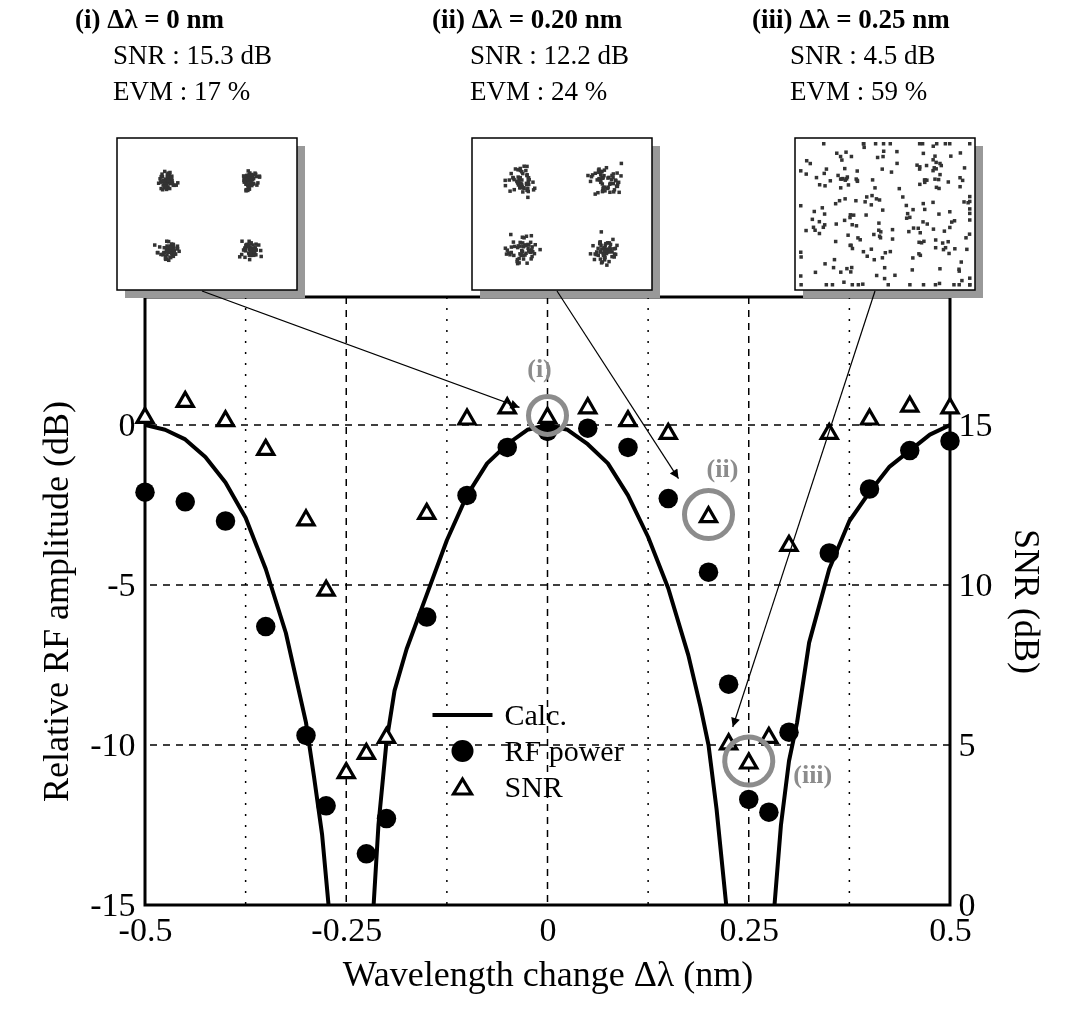  What do you see at coordinates (127, 424) in the screenshot?
I see `y-tick-label: 0` at bounding box center [127, 424].